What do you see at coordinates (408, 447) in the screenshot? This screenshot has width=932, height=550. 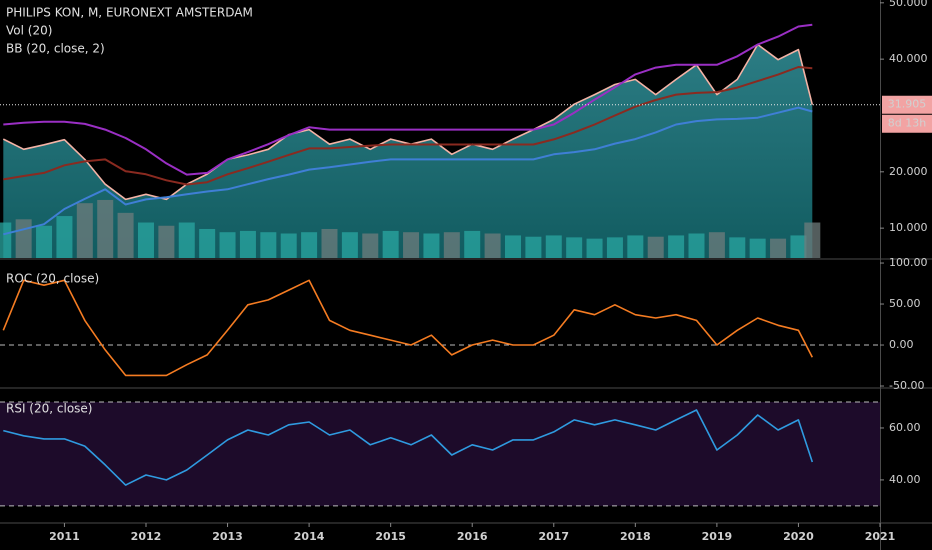 I see `series-line` at bounding box center [408, 447].